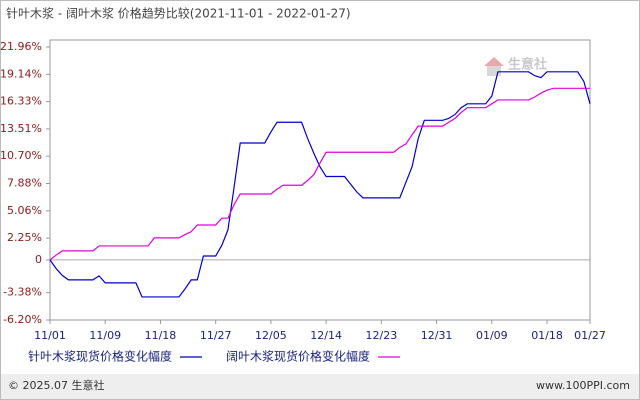 The width and height of the screenshot is (640, 400). I want to click on y-tick-label: 7.88%, so click(24, 183).